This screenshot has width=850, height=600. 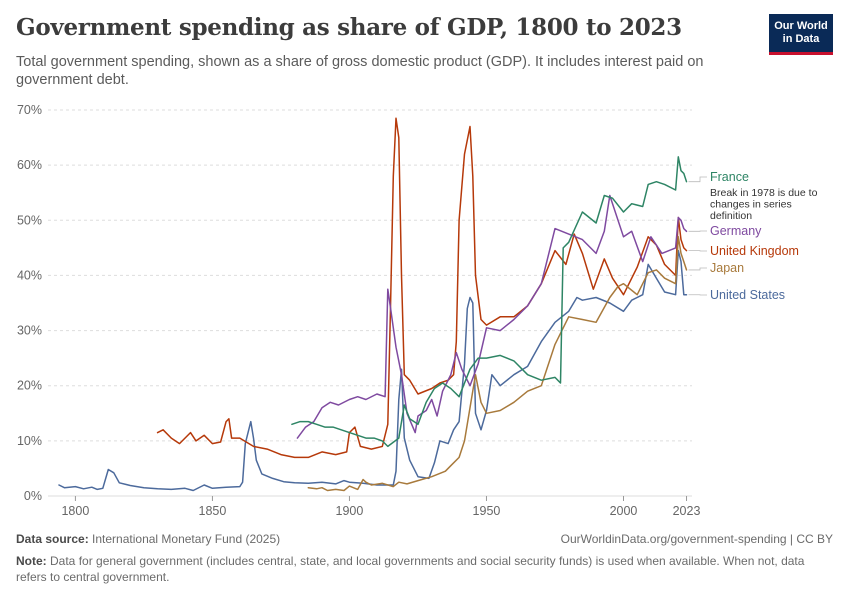 What do you see at coordinates (29, 220) in the screenshot?
I see `y-tick-label: 50%` at bounding box center [29, 220].